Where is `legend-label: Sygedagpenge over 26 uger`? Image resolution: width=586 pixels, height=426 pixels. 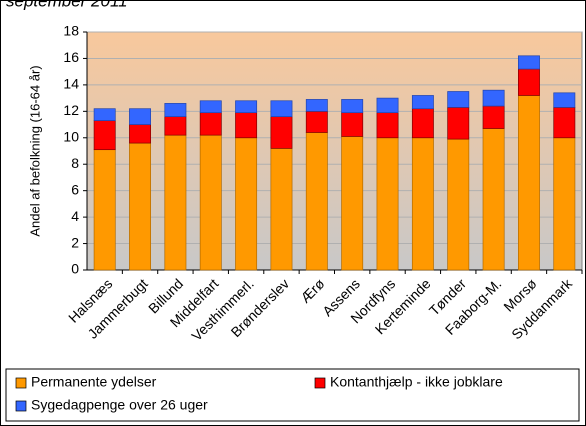 legend-label: Sygedagpenge over 26 uger is located at coordinates (119, 405).